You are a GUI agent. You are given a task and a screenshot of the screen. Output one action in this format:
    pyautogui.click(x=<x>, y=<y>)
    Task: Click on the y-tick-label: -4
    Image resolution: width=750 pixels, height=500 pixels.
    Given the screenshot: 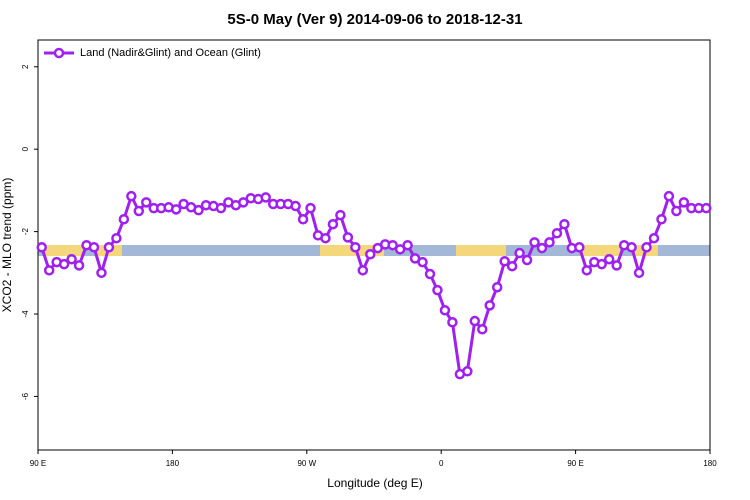 What is the action you would take?
    pyautogui.click(x=25, y=314)
    